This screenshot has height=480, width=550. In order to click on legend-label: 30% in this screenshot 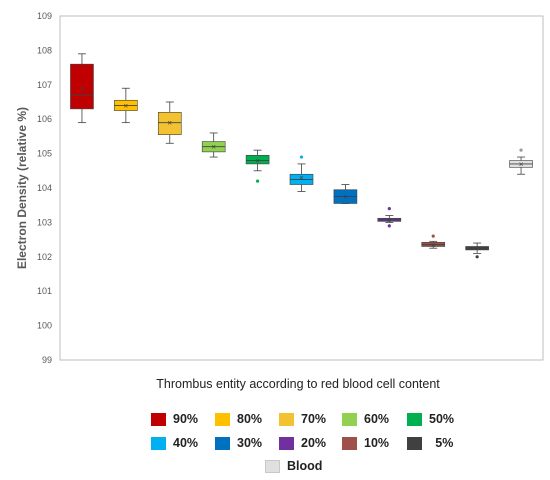, I will do `click(250, 443)`.